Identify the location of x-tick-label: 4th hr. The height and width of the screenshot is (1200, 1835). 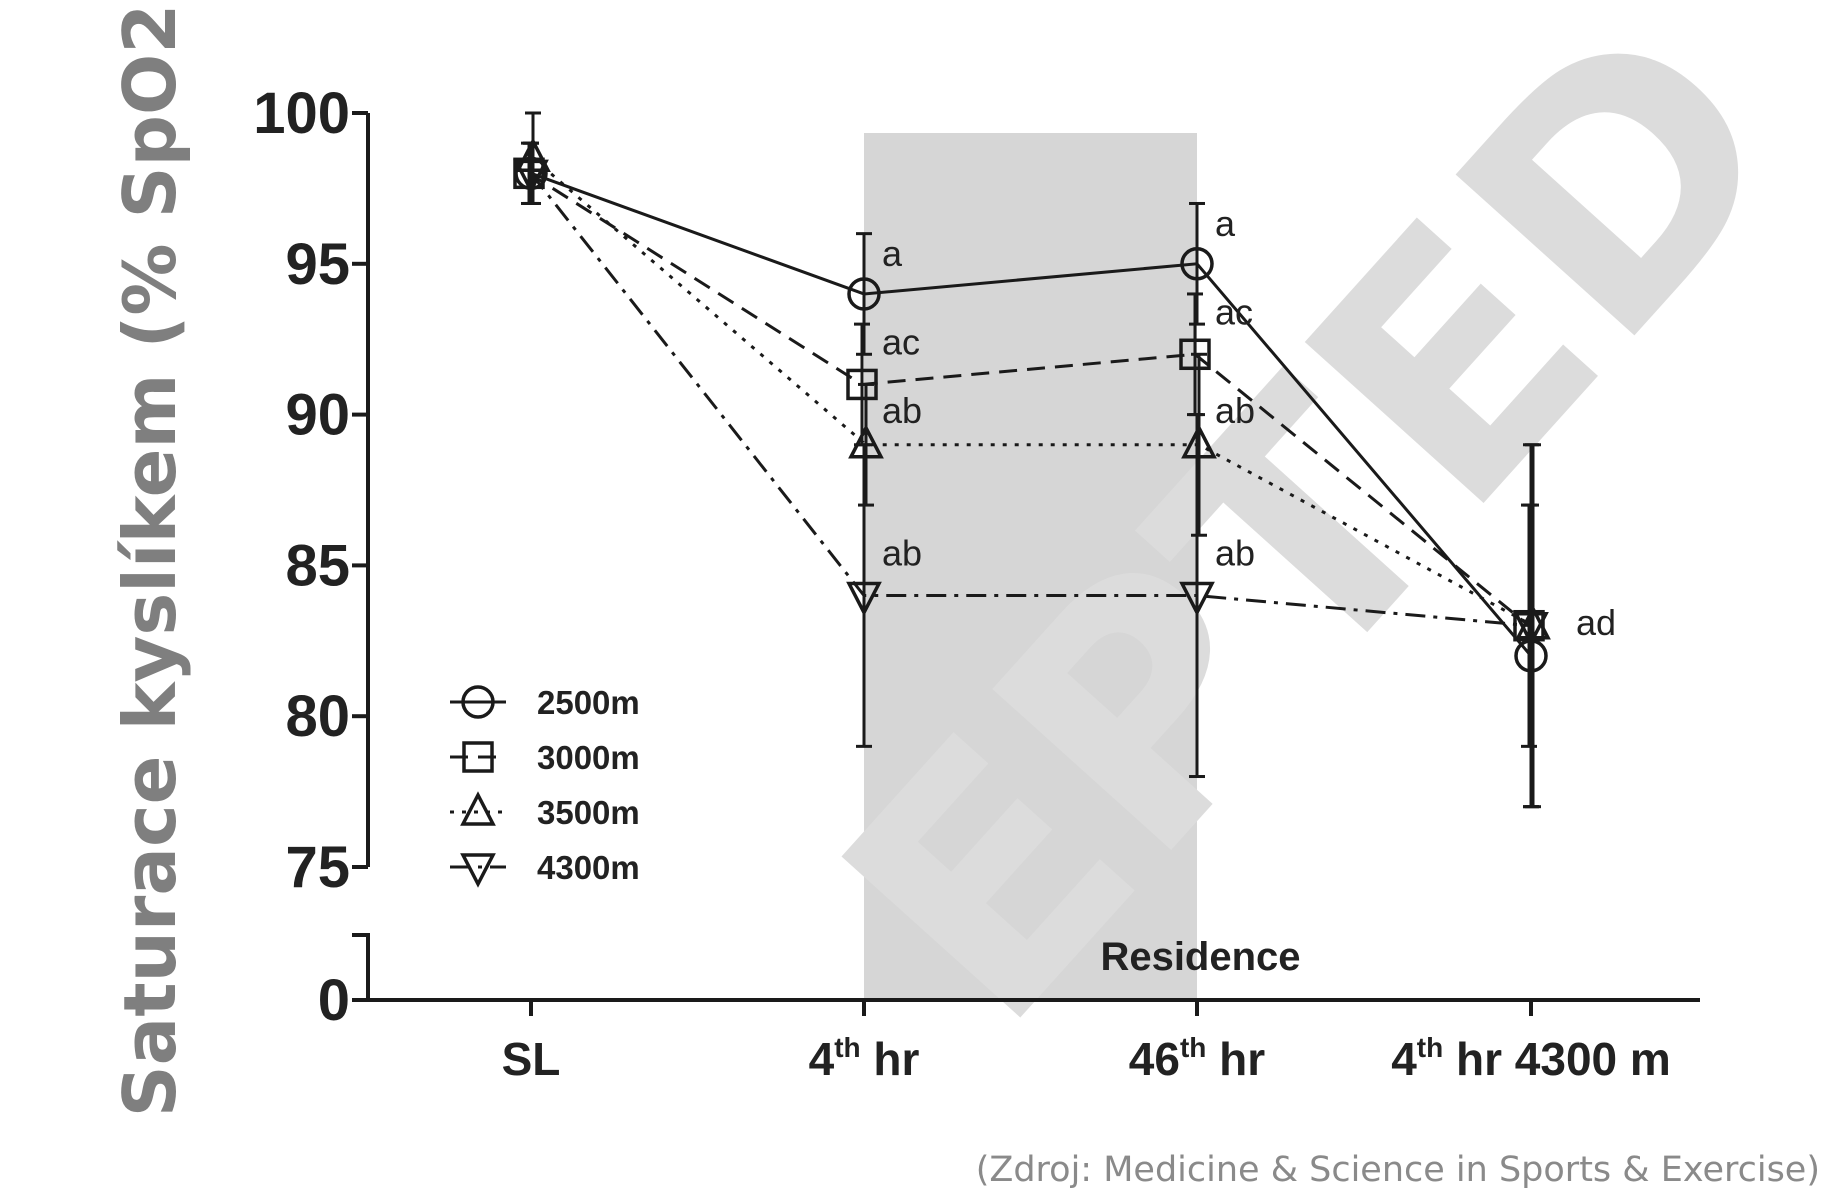
(864, 1058).